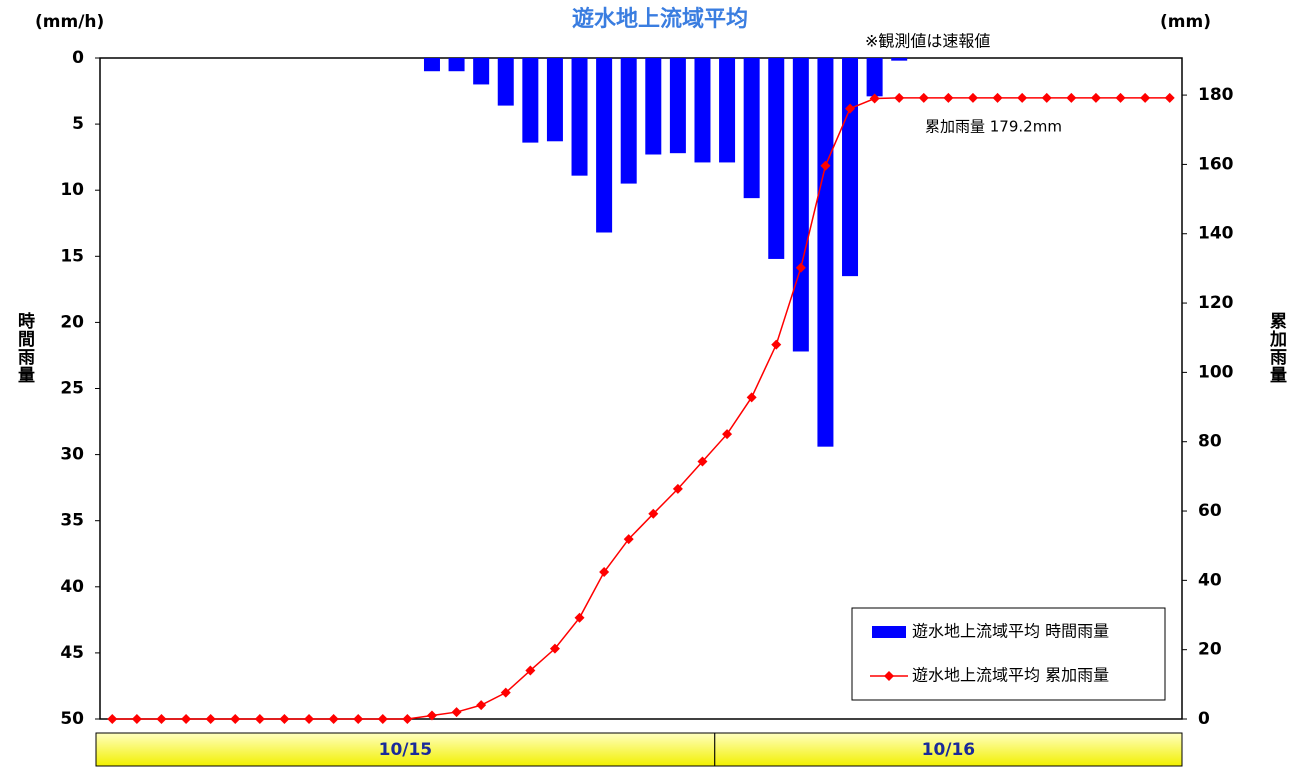 This screenshot has width=1297, height=767. What do you see at coordinates (72, 256) in the screenshot?
I see `y-tick-label: 15` at bounding box center [72, 256].